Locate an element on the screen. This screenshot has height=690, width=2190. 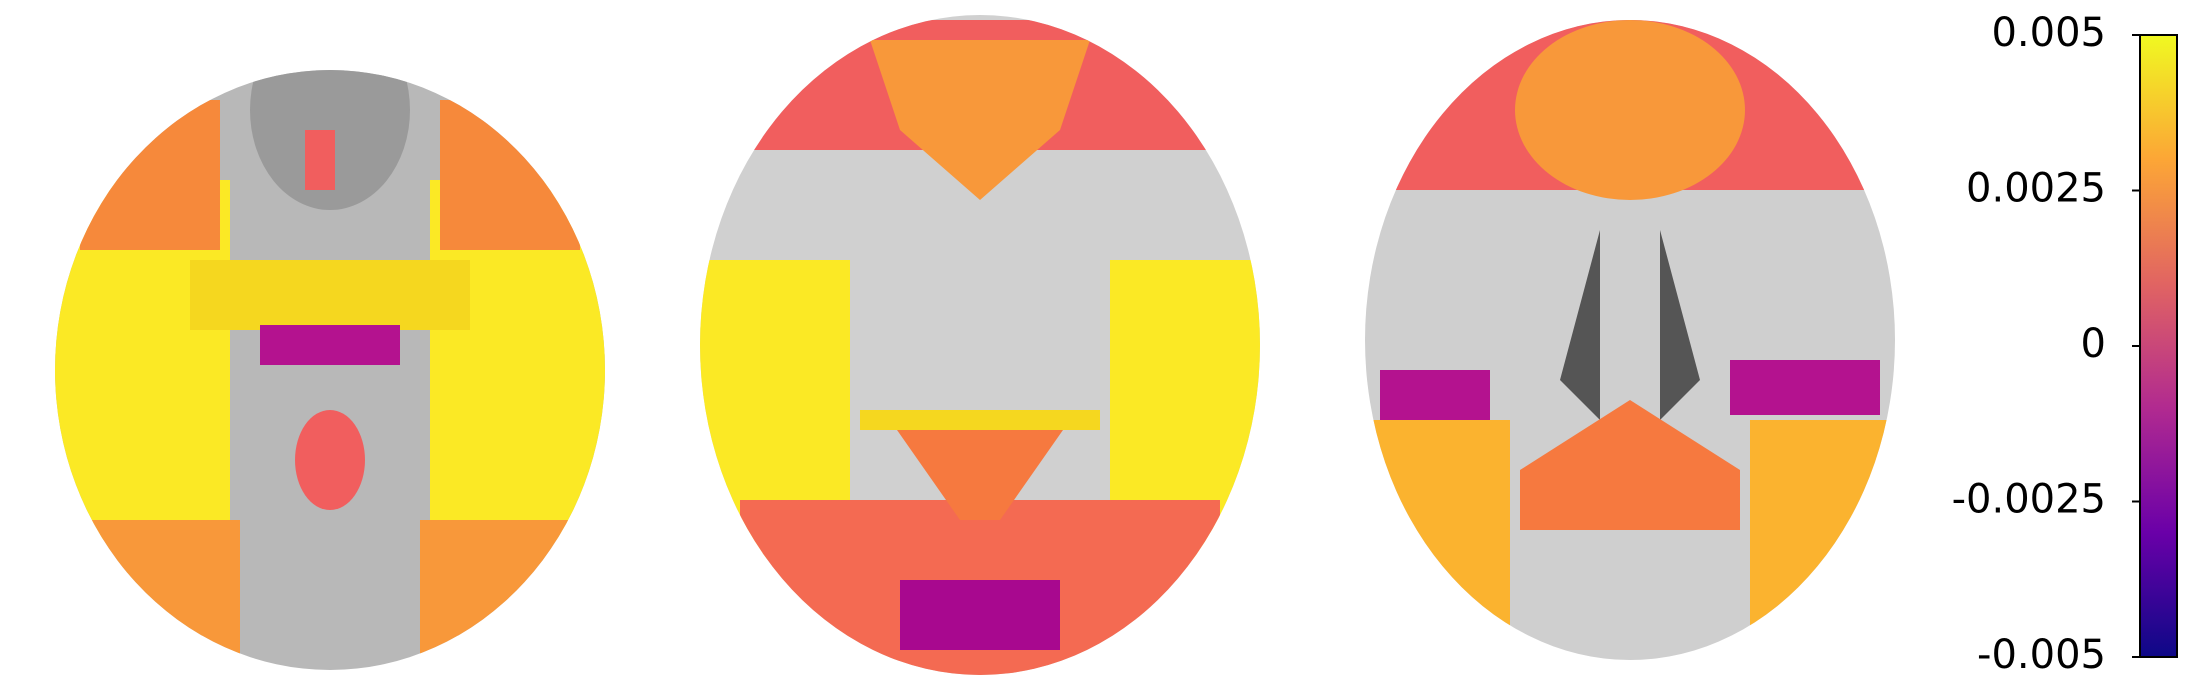
tick-label: -0.0025 is located at coordinates (2029, 500).